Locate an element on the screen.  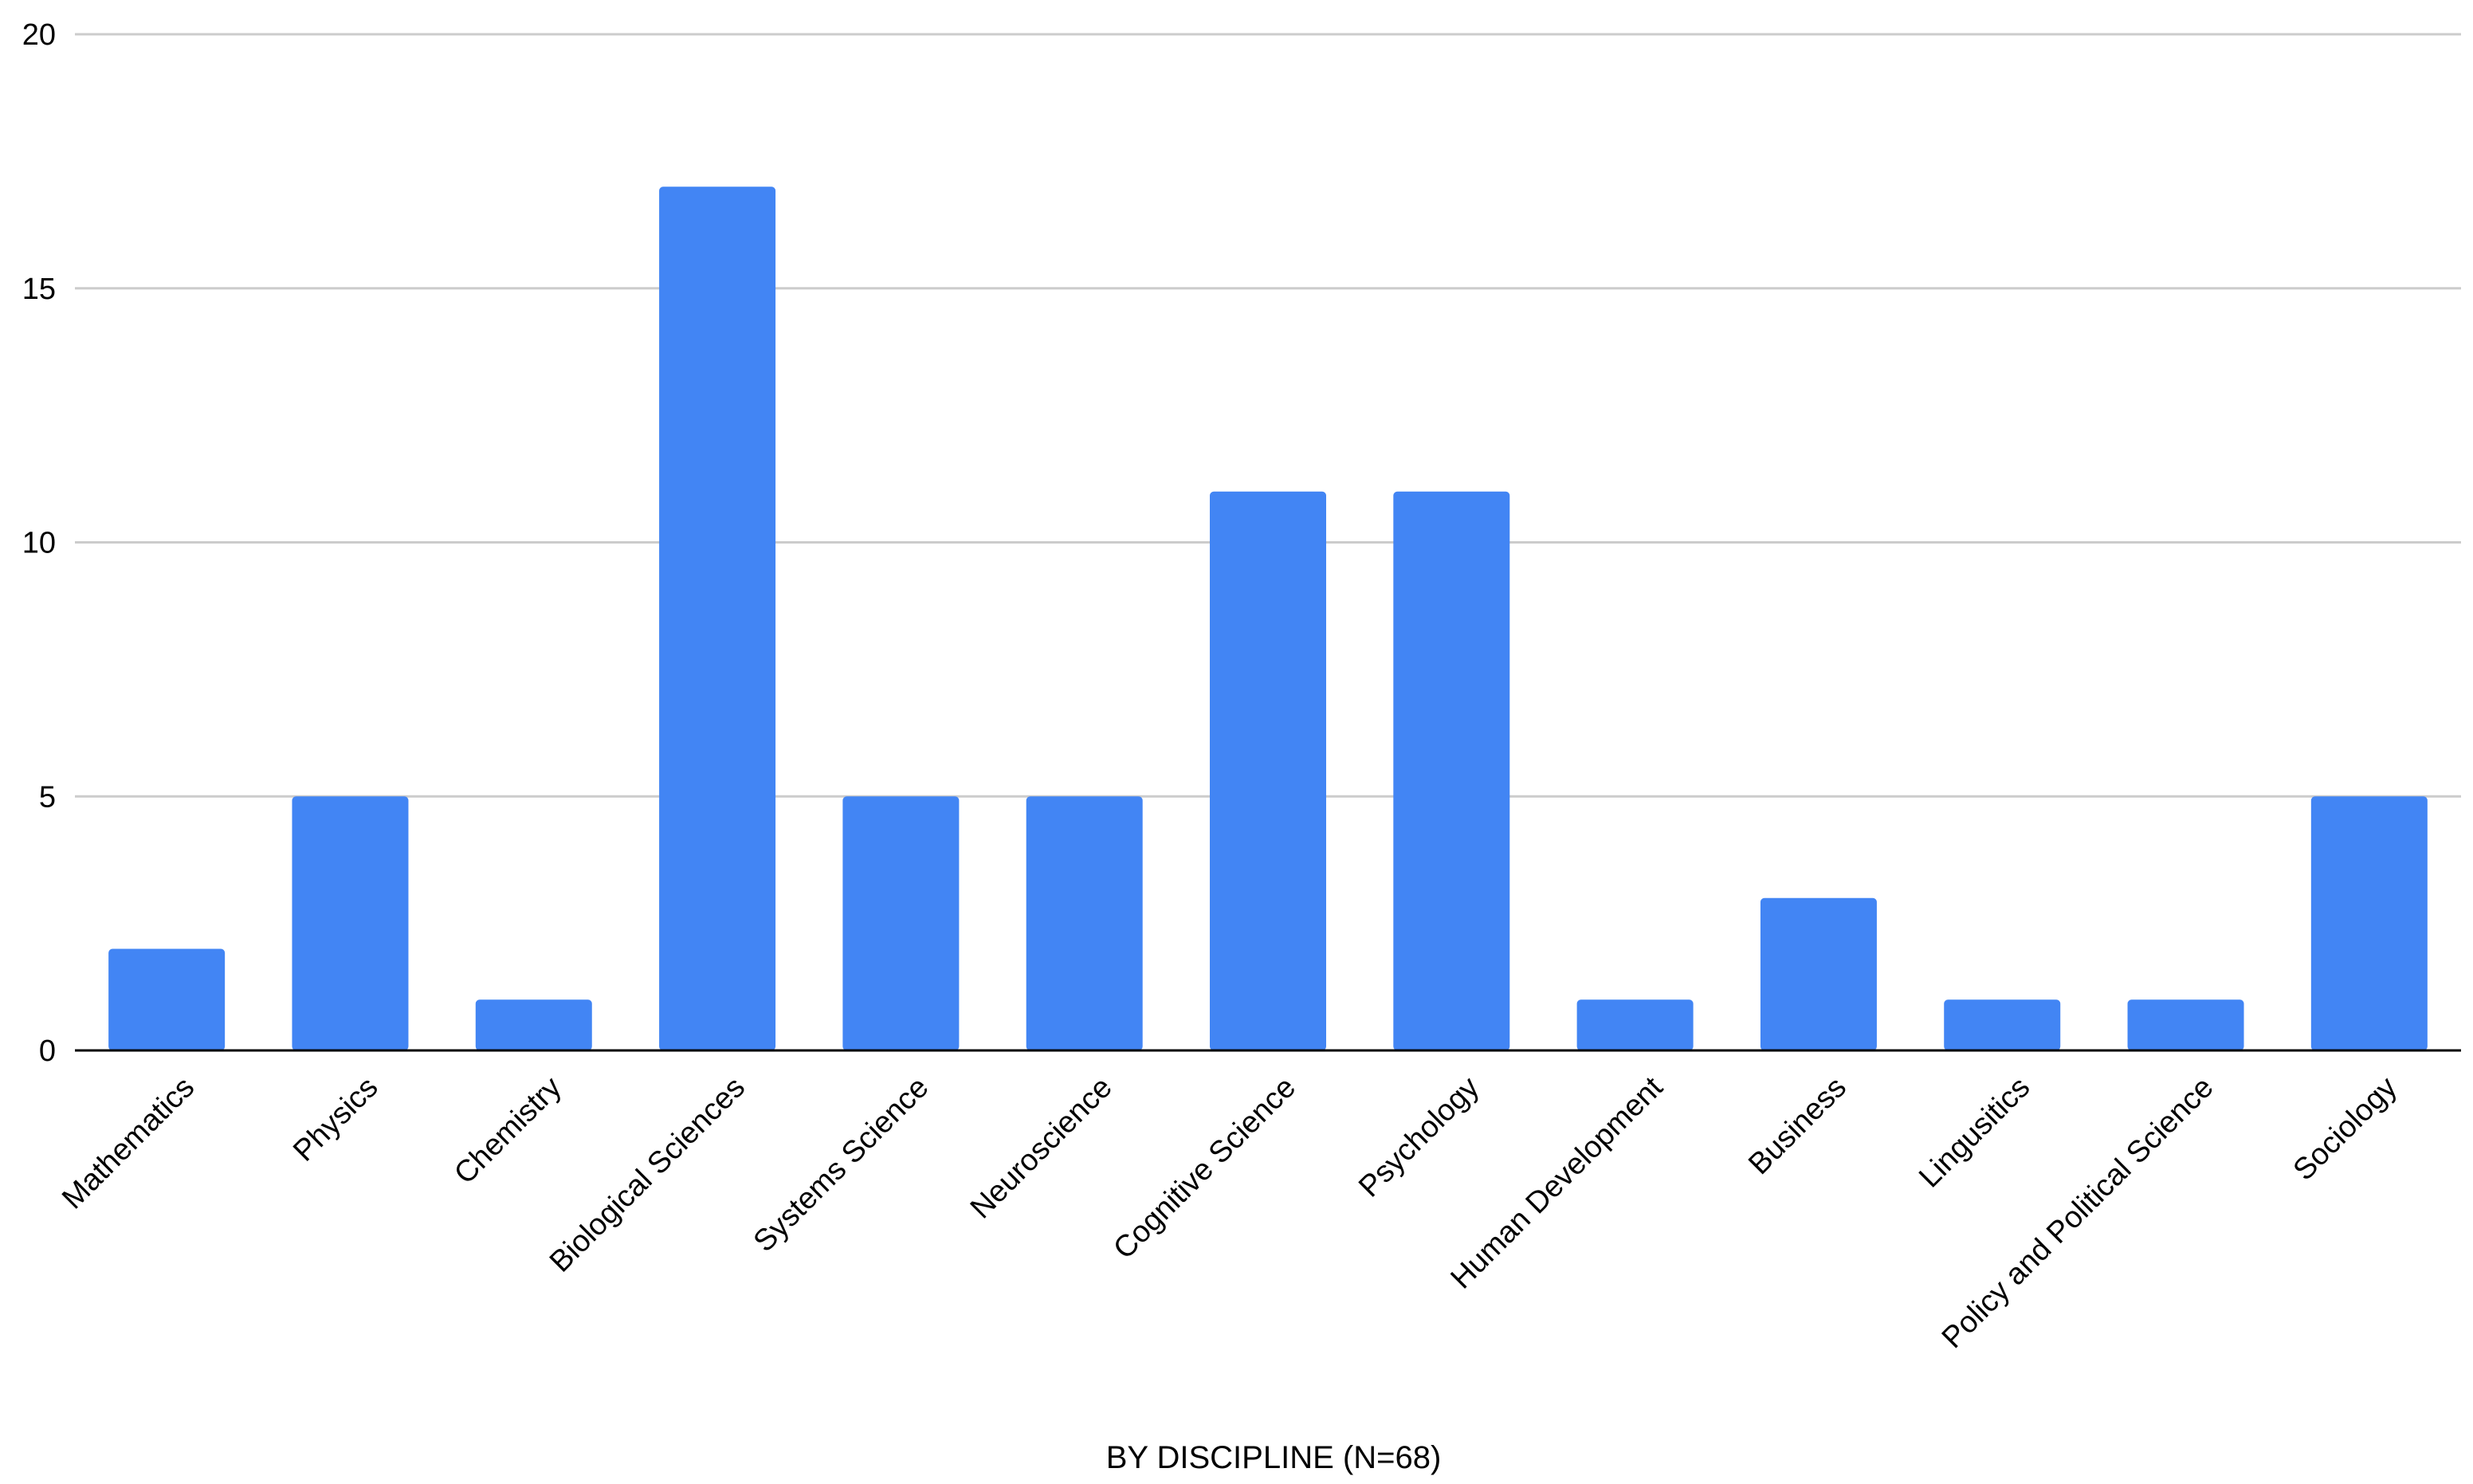
bar-lingusitics is located at coordinates (2002, 1024).